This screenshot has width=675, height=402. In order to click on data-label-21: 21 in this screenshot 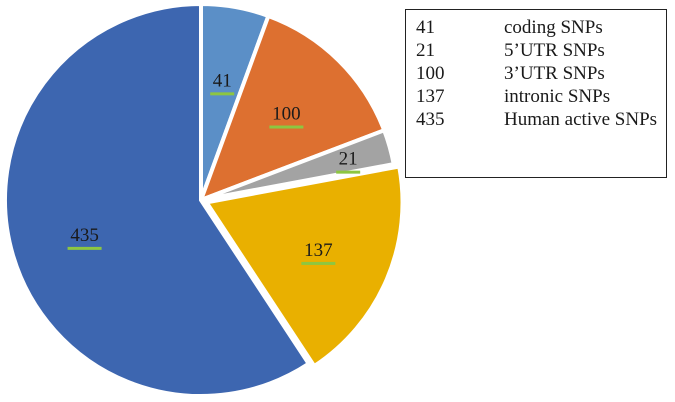, I will do `click(348, 159)`.